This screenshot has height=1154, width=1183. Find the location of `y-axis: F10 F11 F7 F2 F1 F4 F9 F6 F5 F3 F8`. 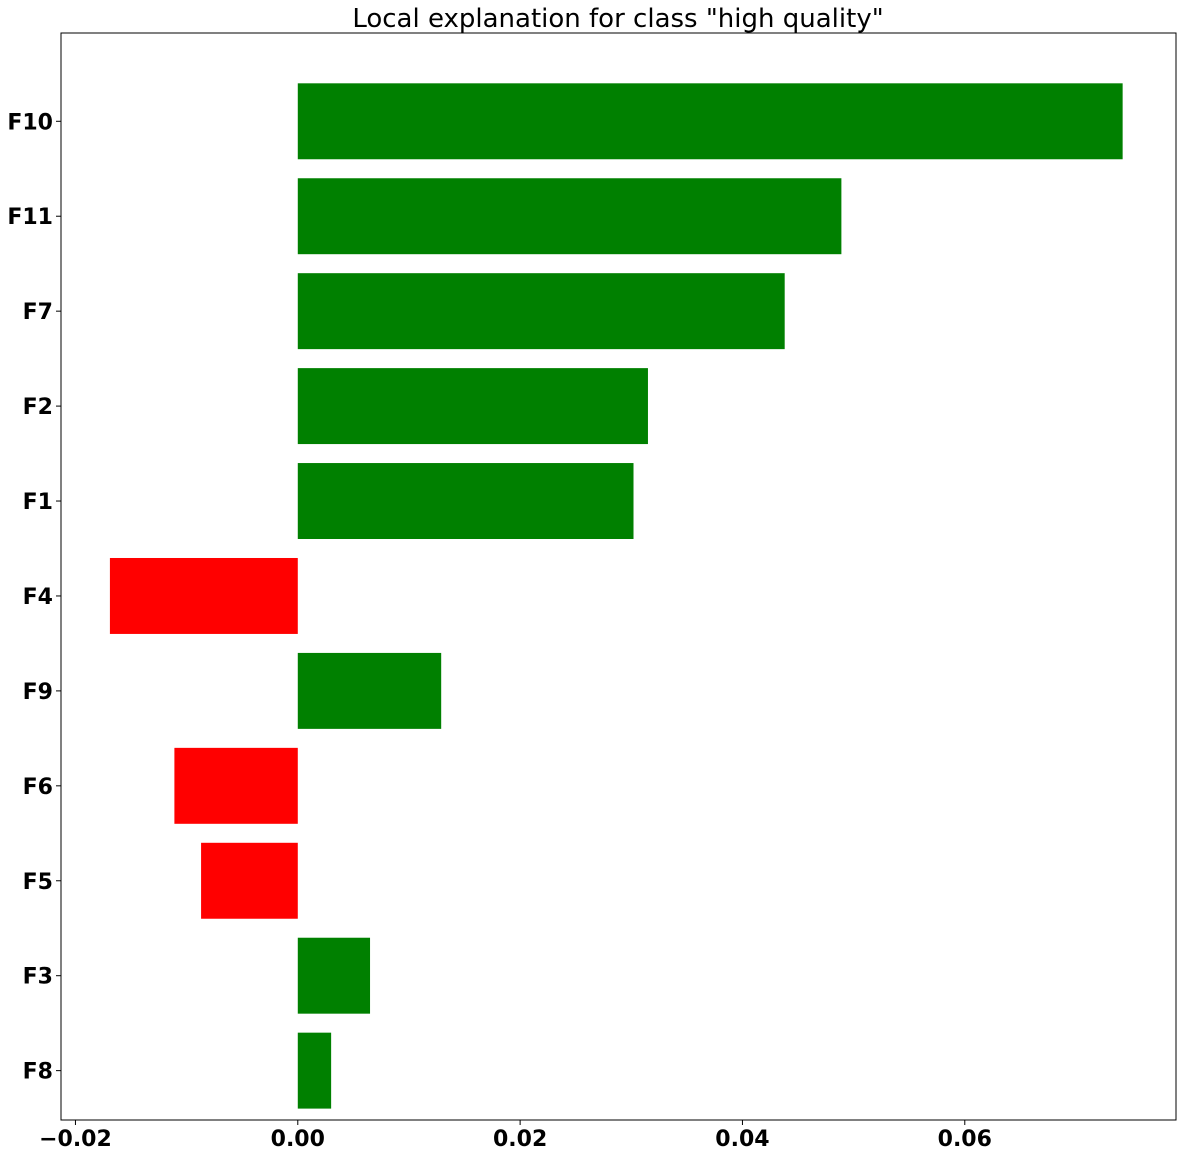

y-axis: F10 F11 F7 F2 F1 F4 F9 F6 F5 F3 F8 is located at coordinates (34, 597).